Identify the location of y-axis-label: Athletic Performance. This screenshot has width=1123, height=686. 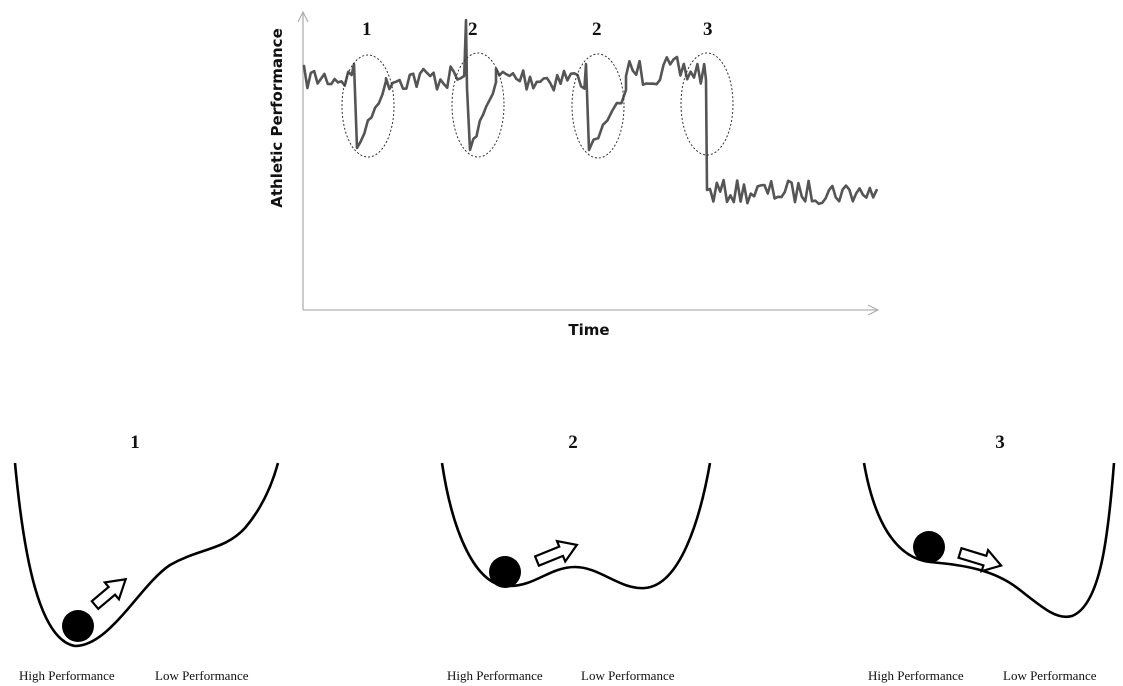
(277, 118).